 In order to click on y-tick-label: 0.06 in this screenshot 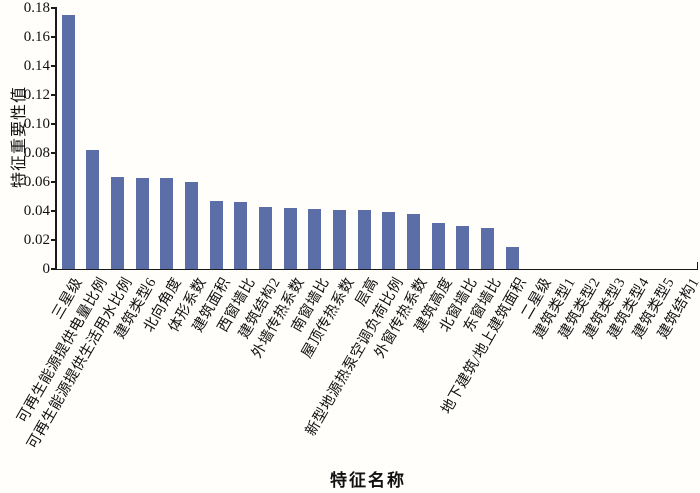, I will do `click(36, 182)`.